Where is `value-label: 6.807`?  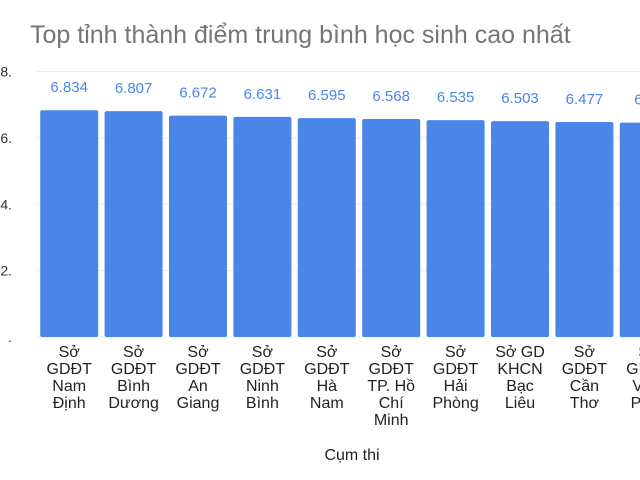 value-label: 6.807 is located at coordinates (134, 88).